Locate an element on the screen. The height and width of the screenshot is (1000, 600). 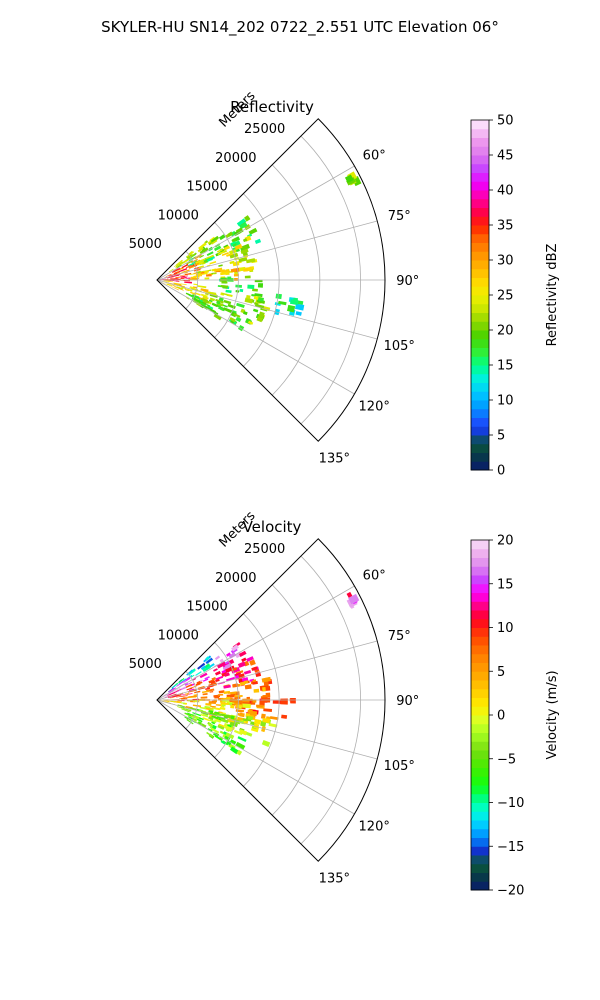
sector-outline is located at coordinates (271, 280).